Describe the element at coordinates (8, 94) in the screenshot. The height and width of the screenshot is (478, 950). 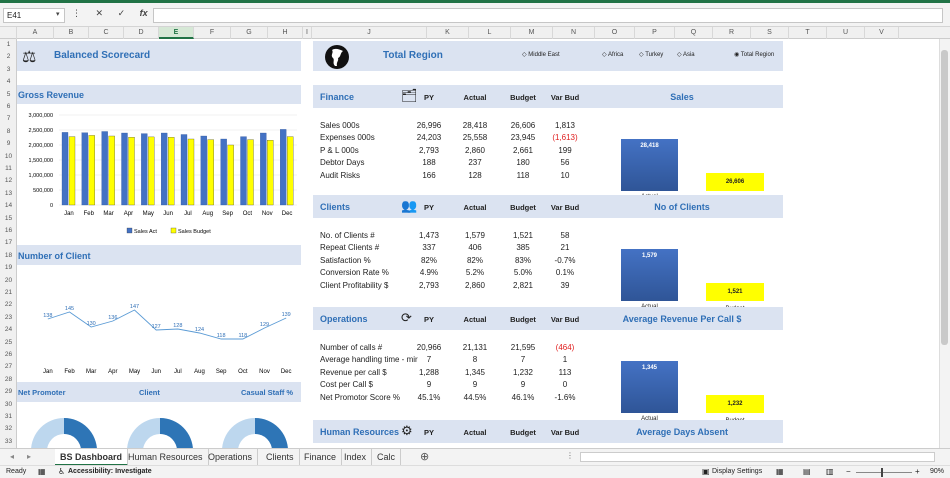
I see `row-header-5: 5` at that location.